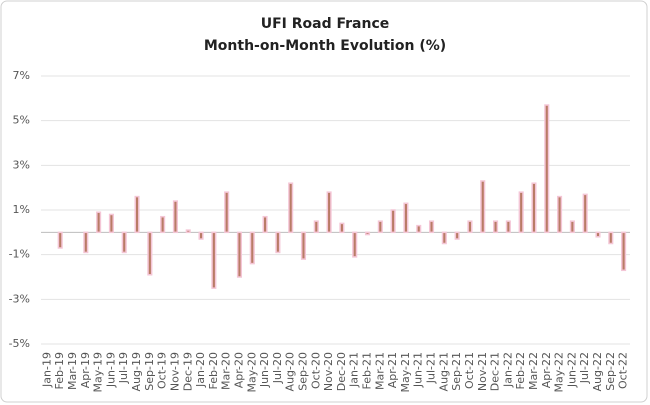 The image size is (650, 405). Describe the element at coordinates (559, 372) in the screenshot. I see `x-tick-label: May-22` at that location.